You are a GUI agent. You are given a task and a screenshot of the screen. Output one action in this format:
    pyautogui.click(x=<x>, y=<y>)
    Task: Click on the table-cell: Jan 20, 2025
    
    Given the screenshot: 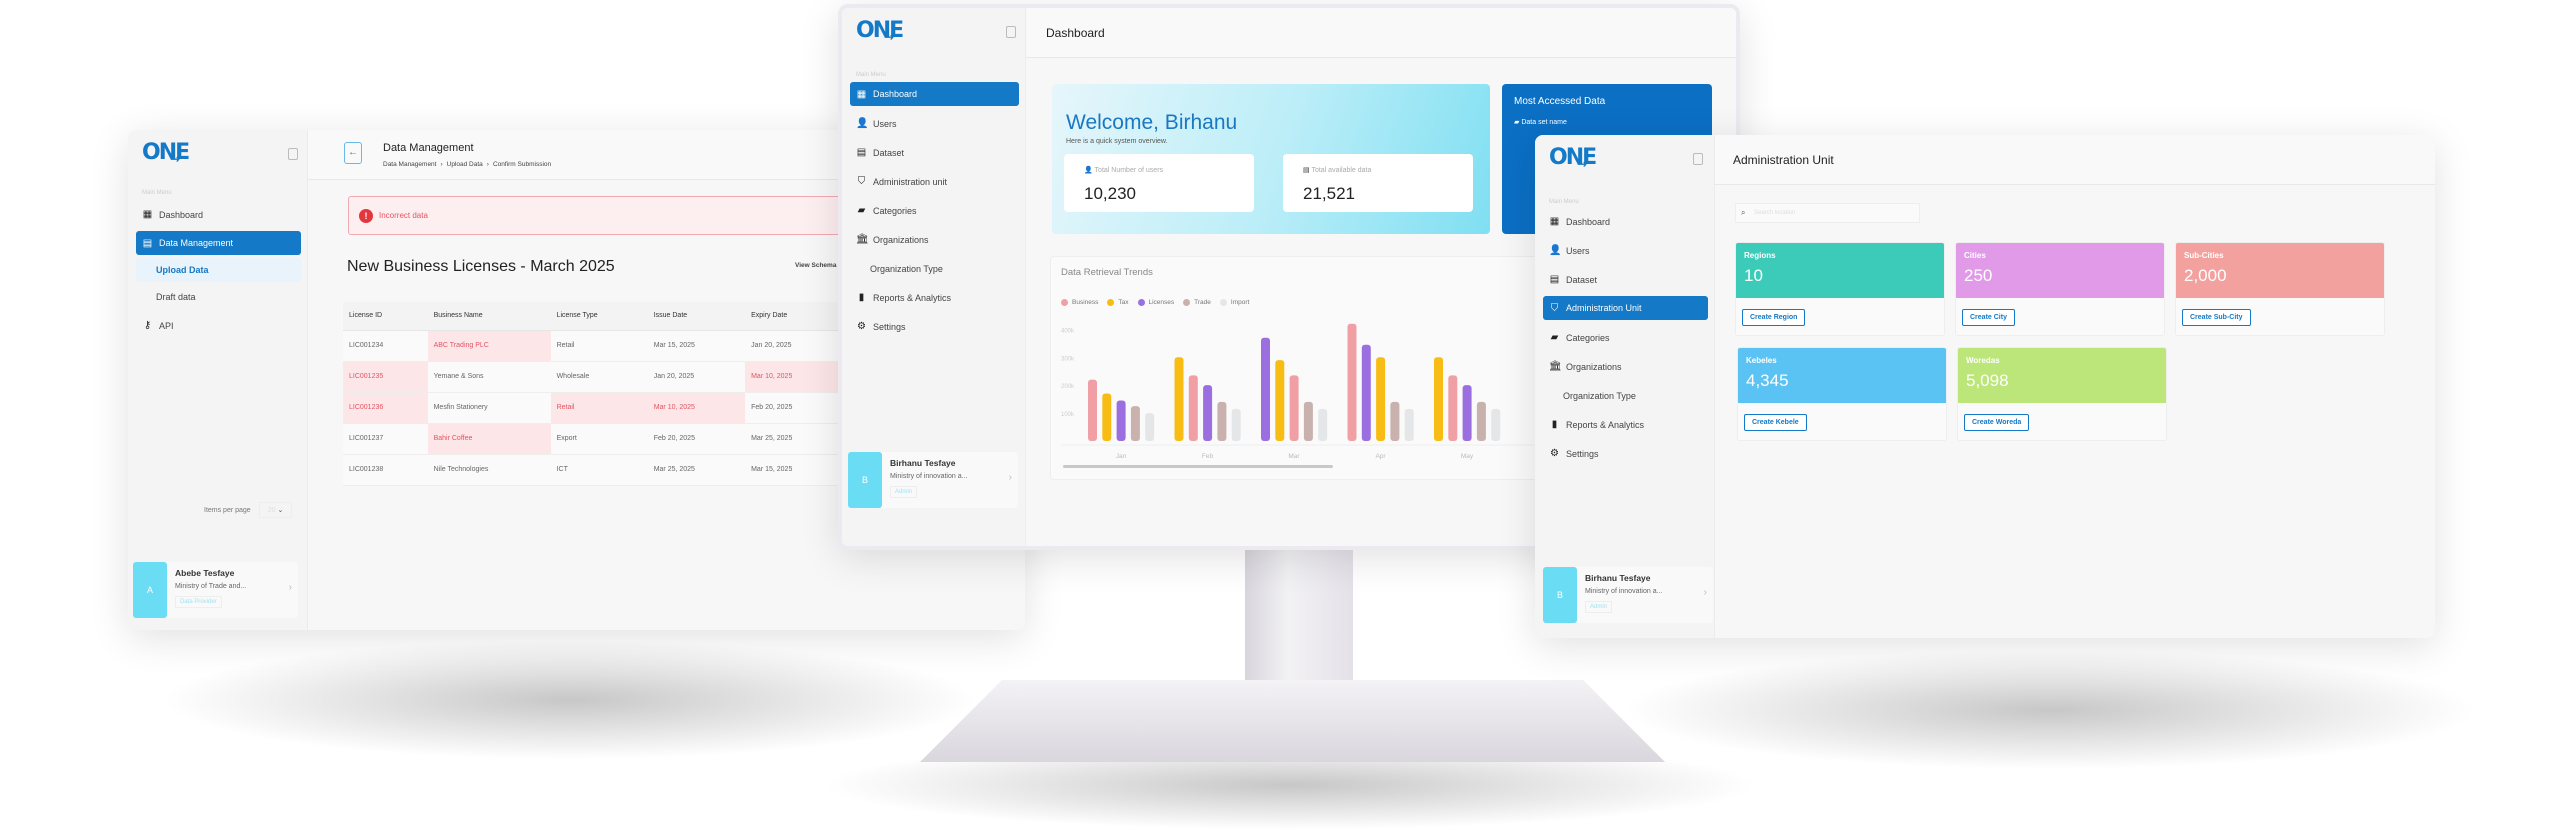 What is the action you would take?
    pyautogui.click(x=771, y=345)
    